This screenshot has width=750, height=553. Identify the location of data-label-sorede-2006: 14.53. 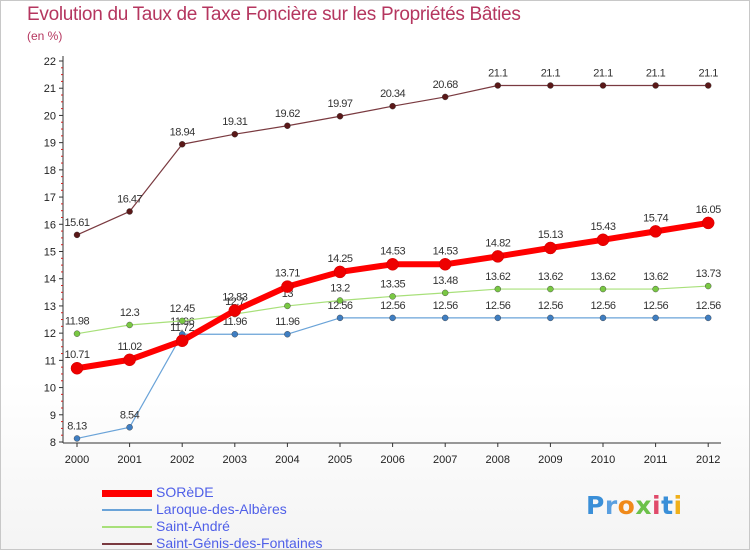
(392, 251).